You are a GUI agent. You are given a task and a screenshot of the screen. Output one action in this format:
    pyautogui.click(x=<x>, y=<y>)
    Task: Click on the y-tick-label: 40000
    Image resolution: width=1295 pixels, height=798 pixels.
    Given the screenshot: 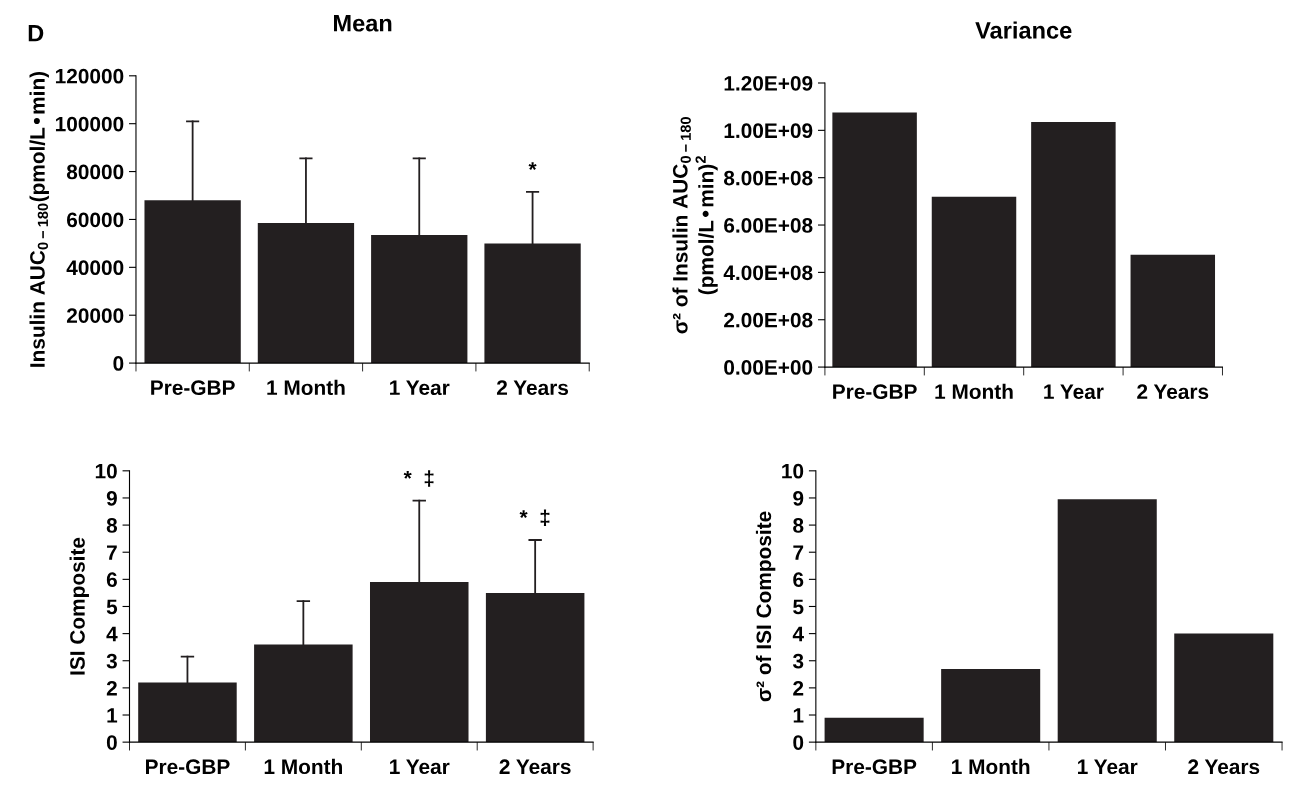 What is the action you would take?
    pyautogui.click(x=95, y=268)
    